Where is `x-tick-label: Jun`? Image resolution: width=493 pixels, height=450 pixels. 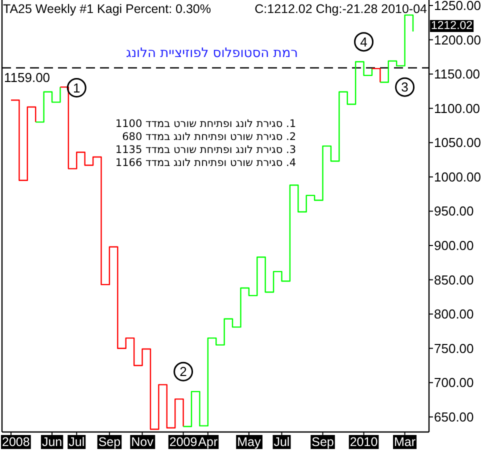
x-tick-label: Jun is located at coordinates (52, 442).